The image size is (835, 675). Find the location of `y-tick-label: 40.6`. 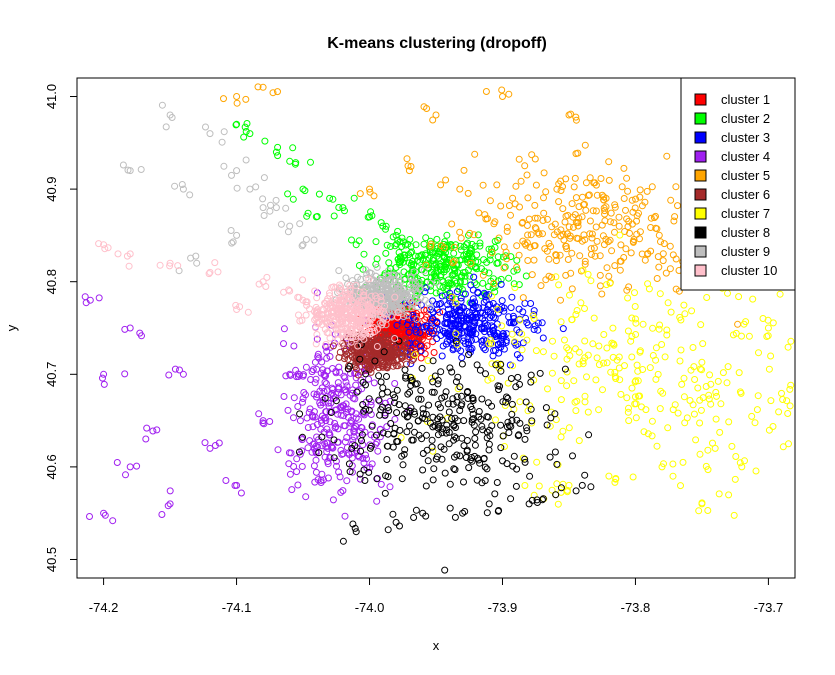

y-tick-label: 40.6 is located at coordinates (51, 466).